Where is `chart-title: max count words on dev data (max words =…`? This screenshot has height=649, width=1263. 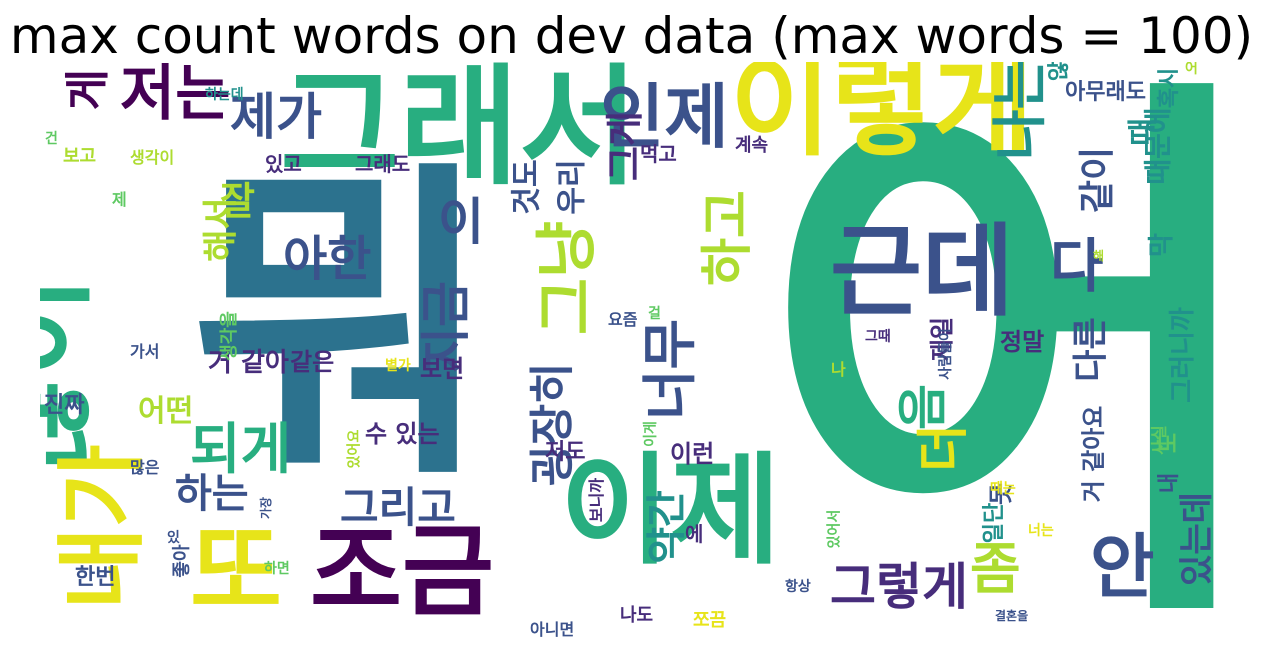 chart-title: max count words on dev data (max words =… is located at coordinates (631, 36).